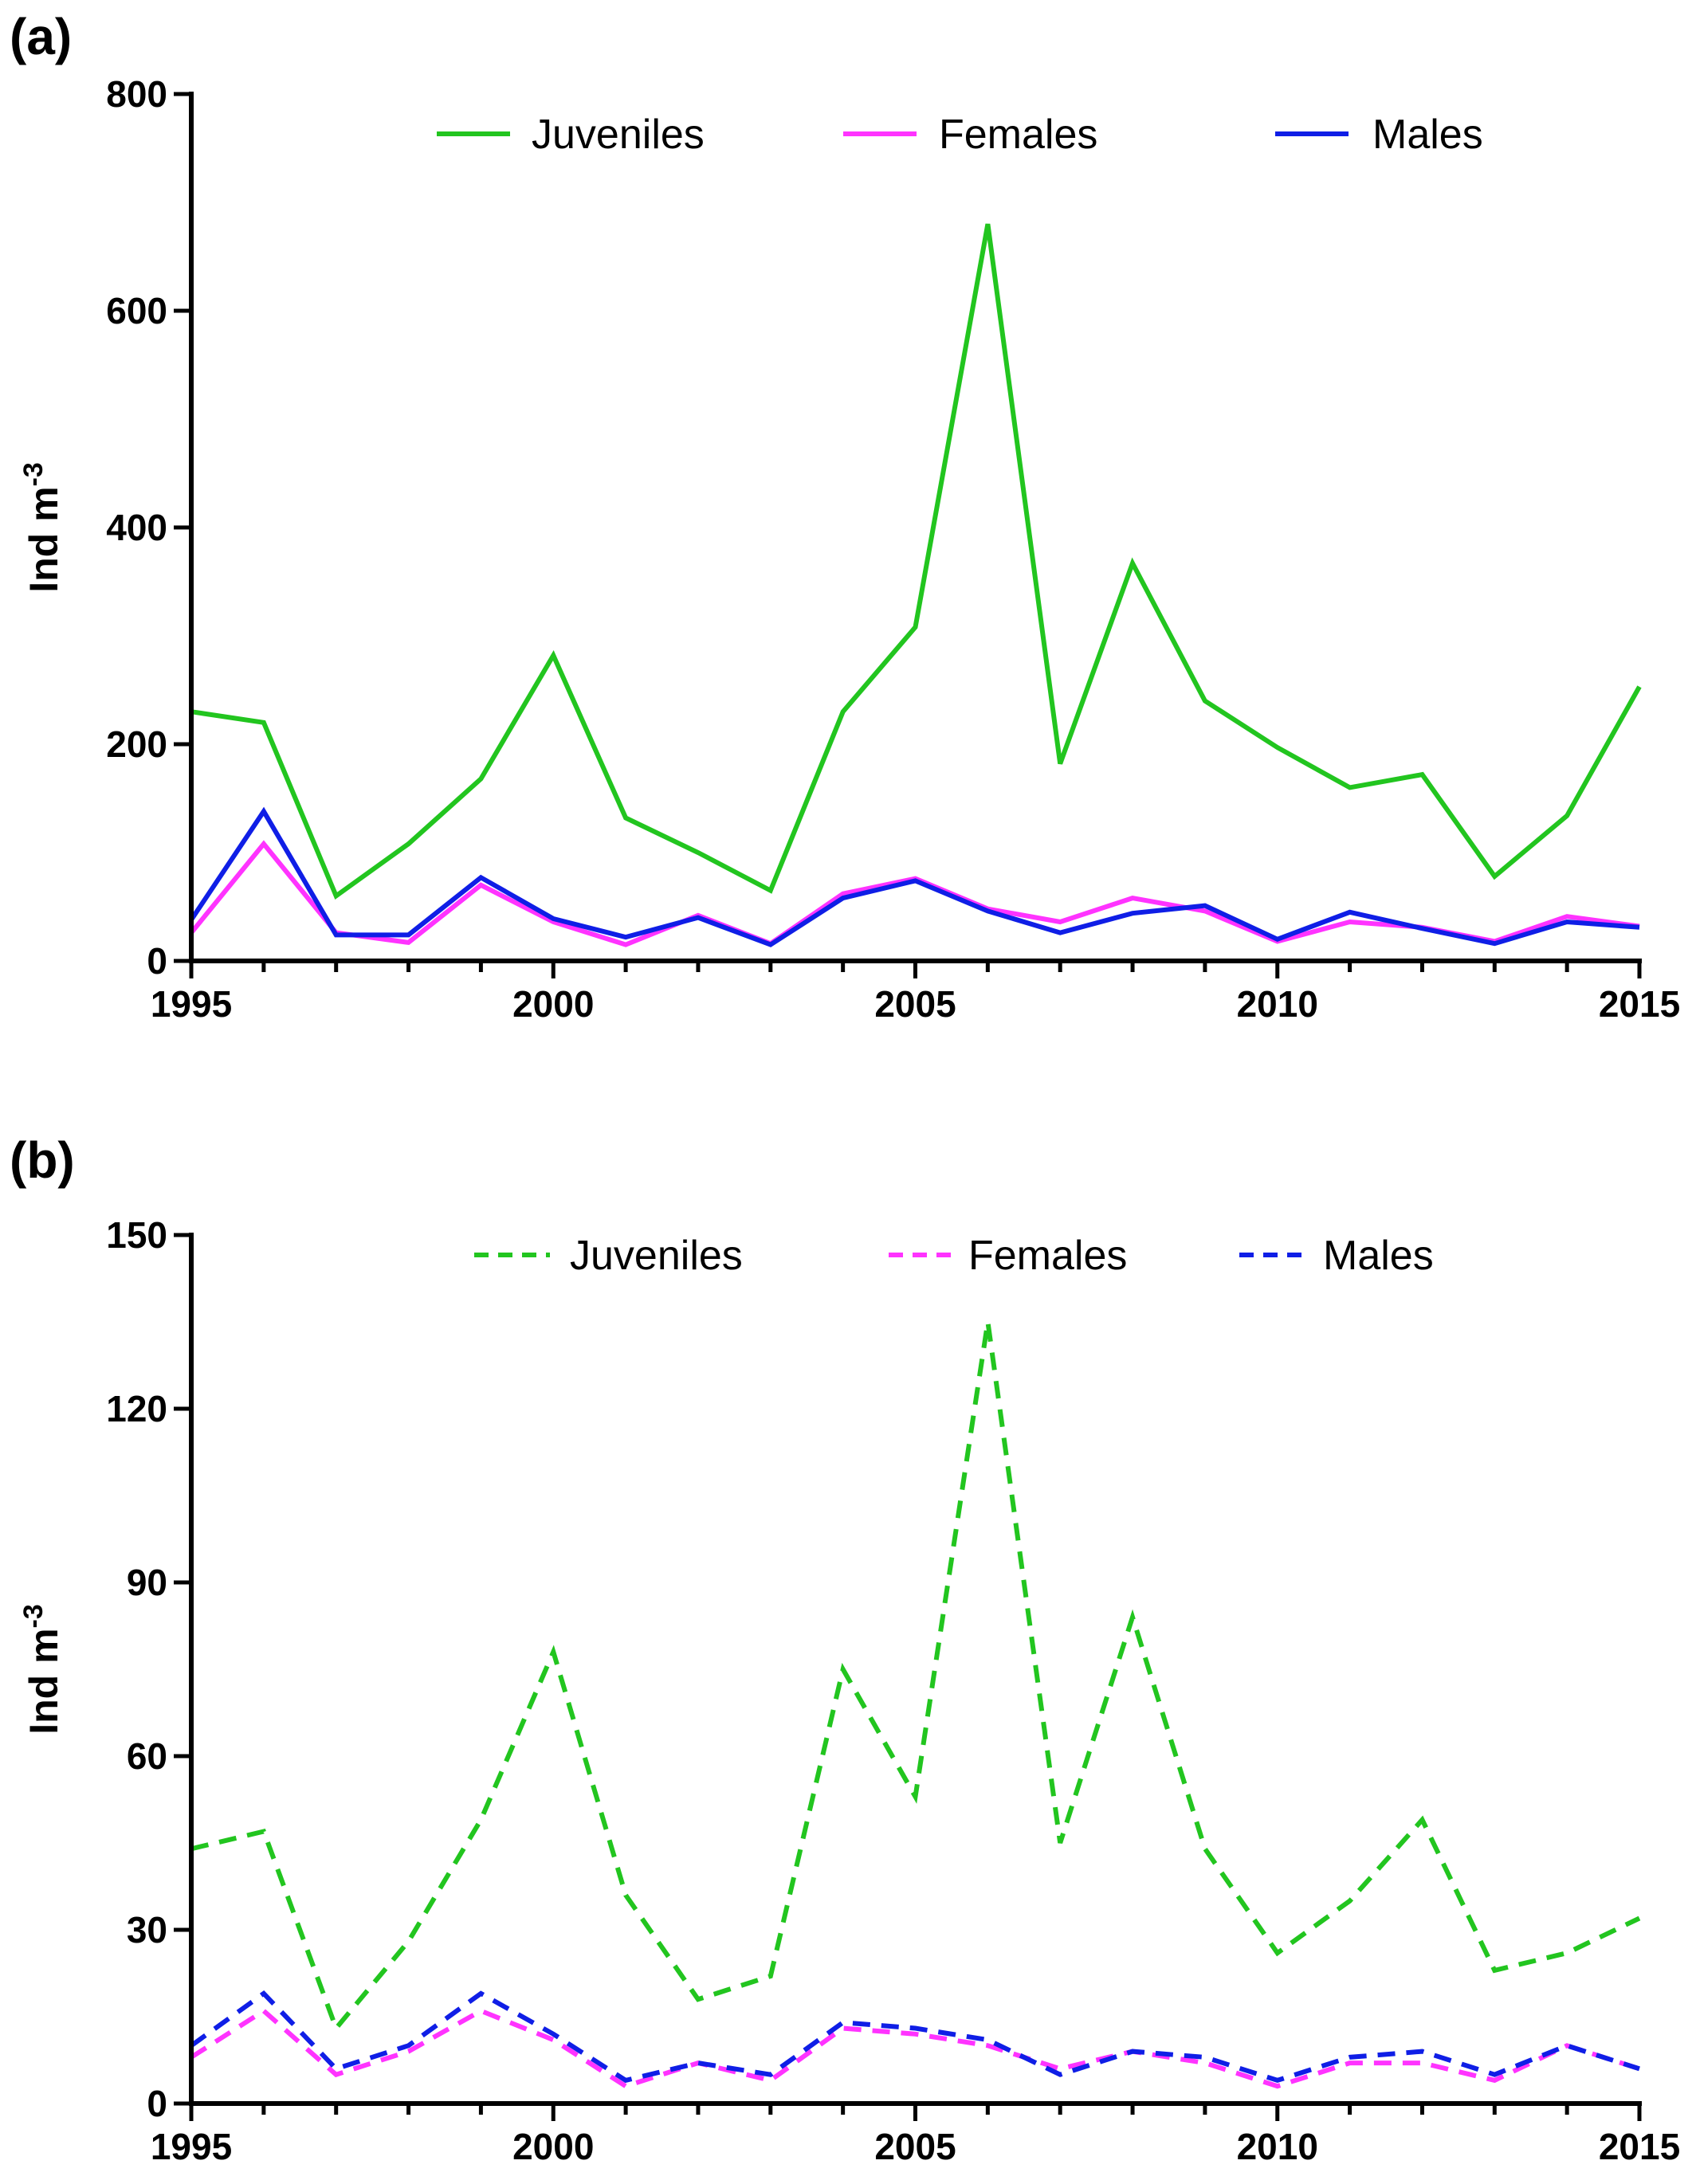 This screenshot has width=1696, height=2184. What do you see at coordinates (136, 1235) in the screenshot?
I see `y-tick-label: 150` at bounding box center [136, 1235].